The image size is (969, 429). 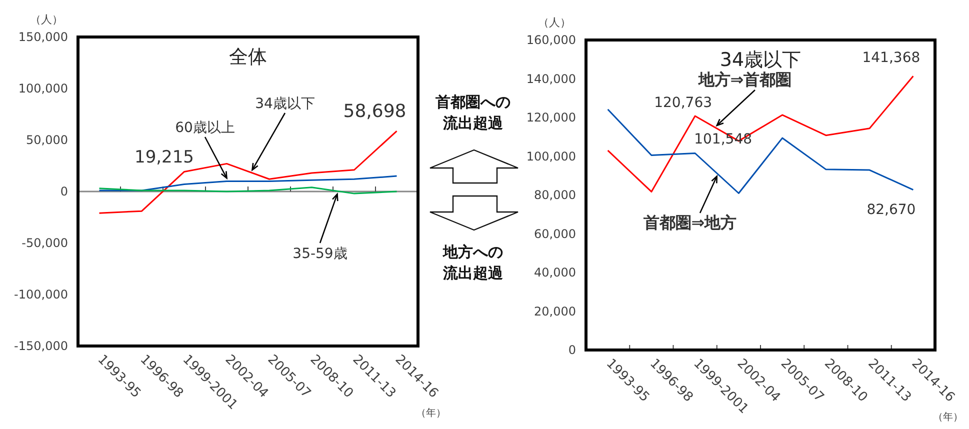 I want to click on y-tick-label: 80,000, so click(x=555, y=195).